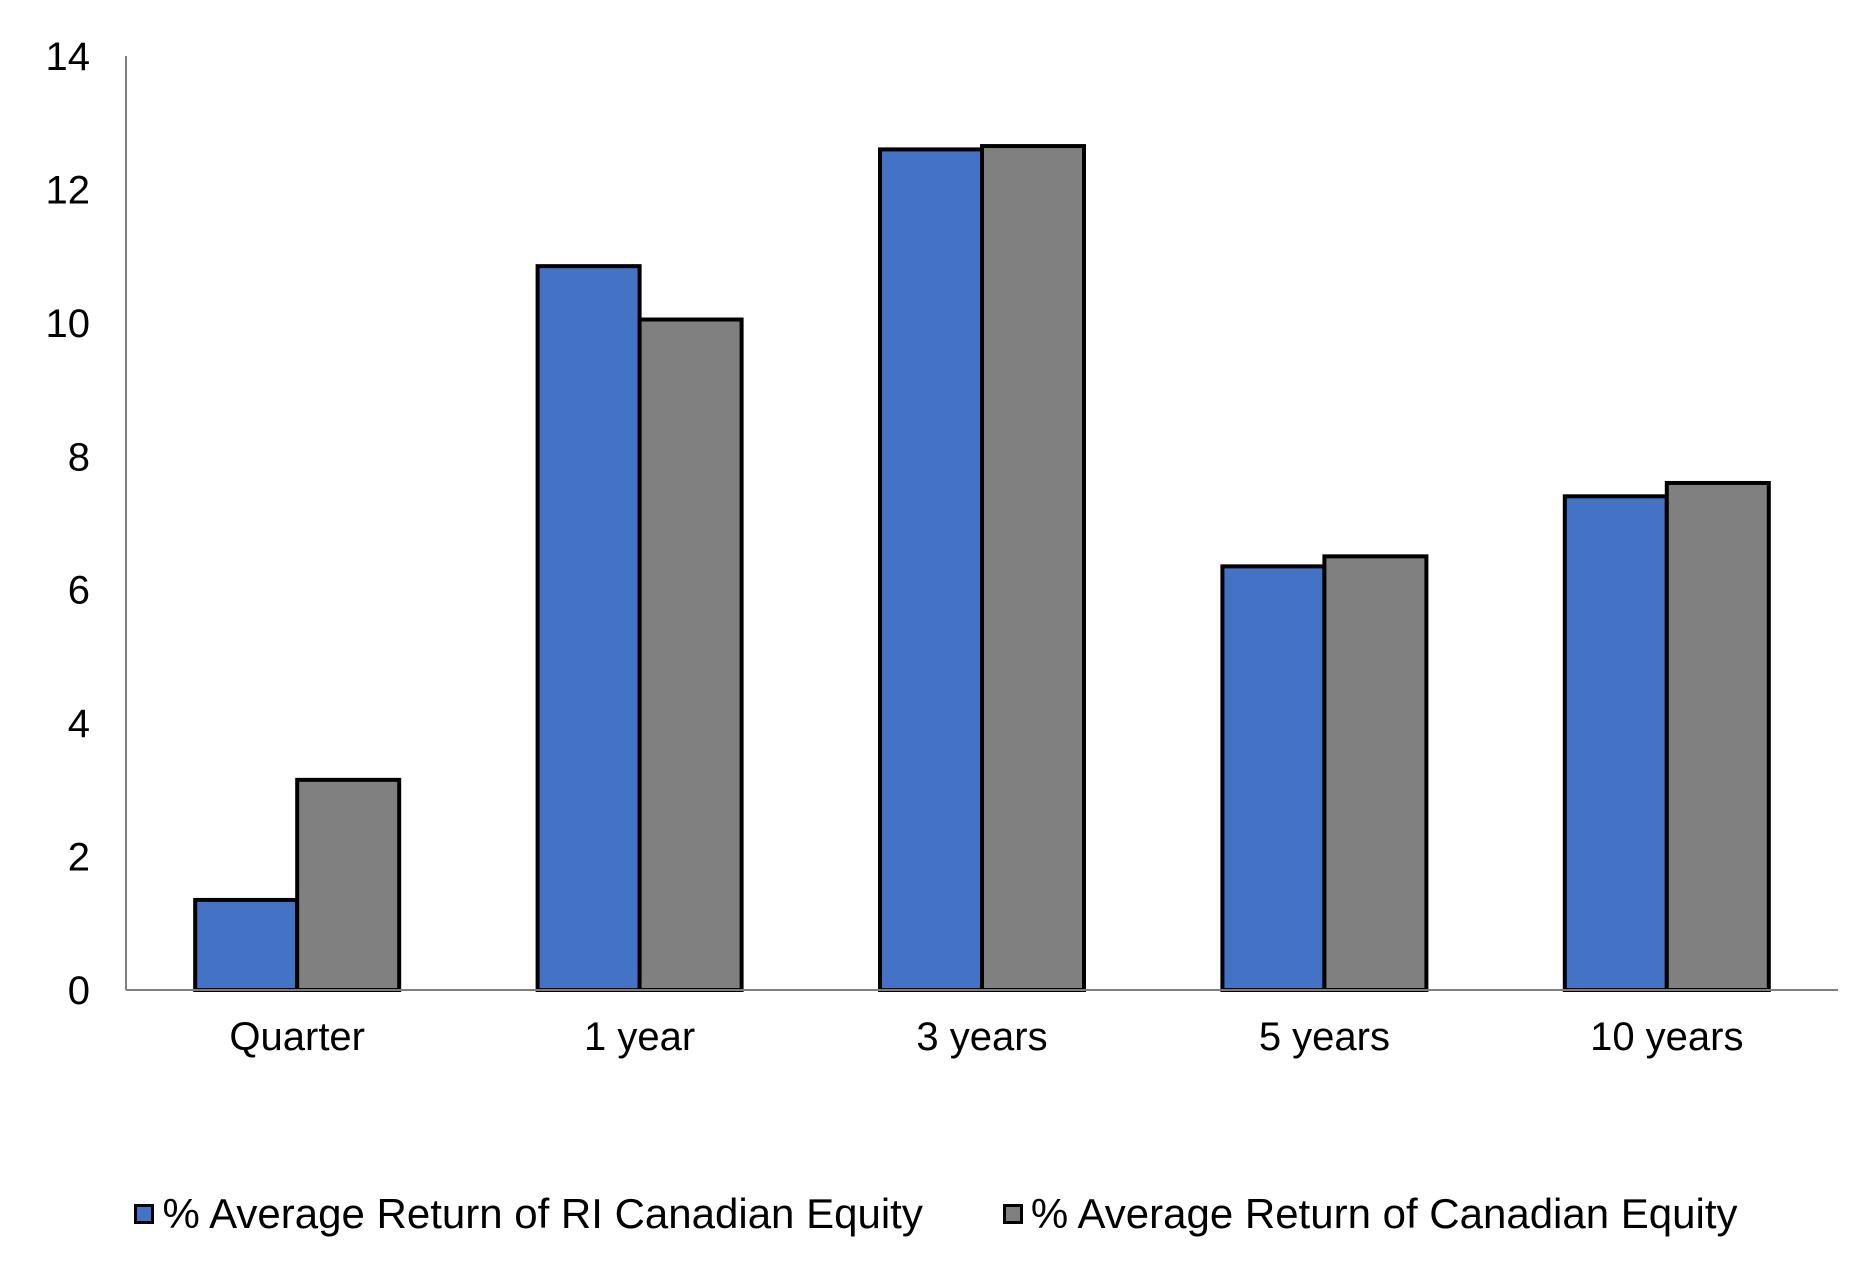 The height and width of the screenshot is (1276, 1872). I want to click on legend-swatch-canadian-equity, so click(1012, 1214).